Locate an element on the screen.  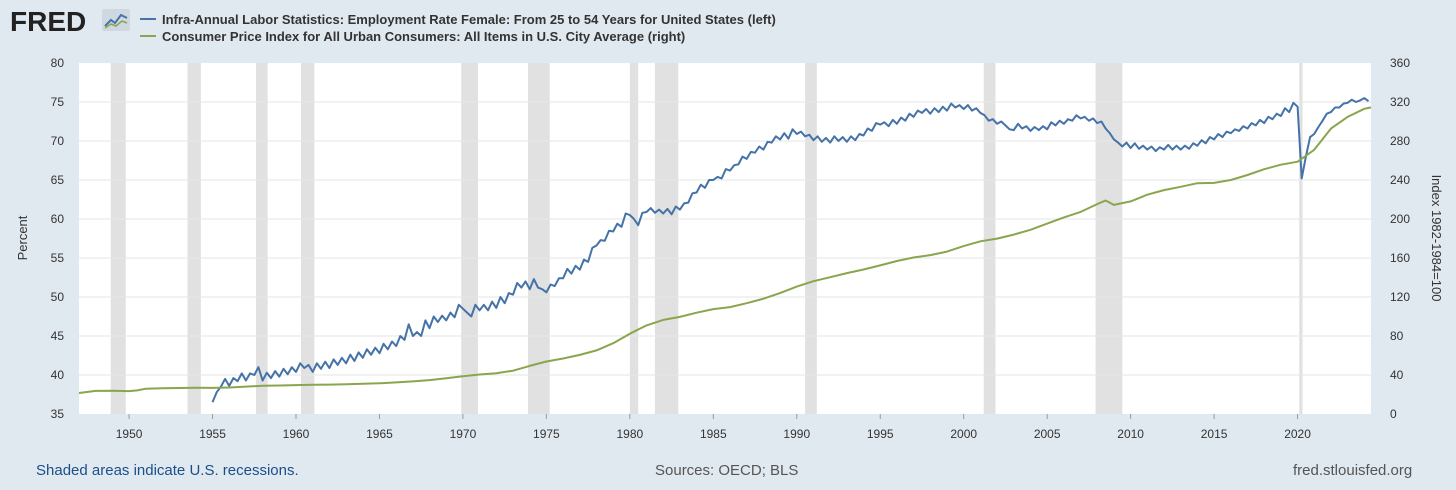
left-tick-label: 65 is located at coordinates (58, 180).